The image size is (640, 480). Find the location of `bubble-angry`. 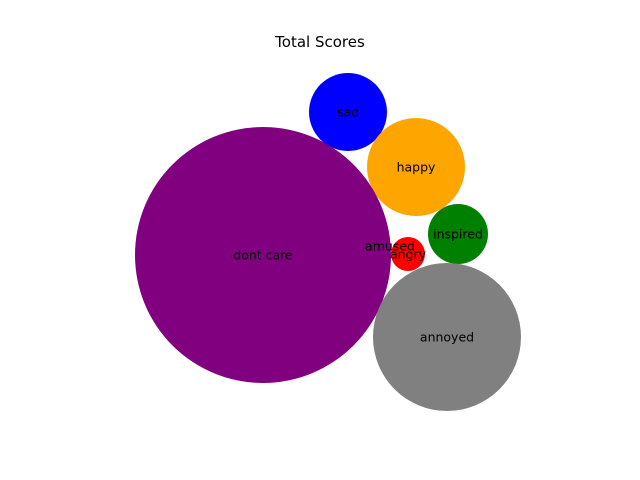

bubble-angry is located at coordinates (408, 254).